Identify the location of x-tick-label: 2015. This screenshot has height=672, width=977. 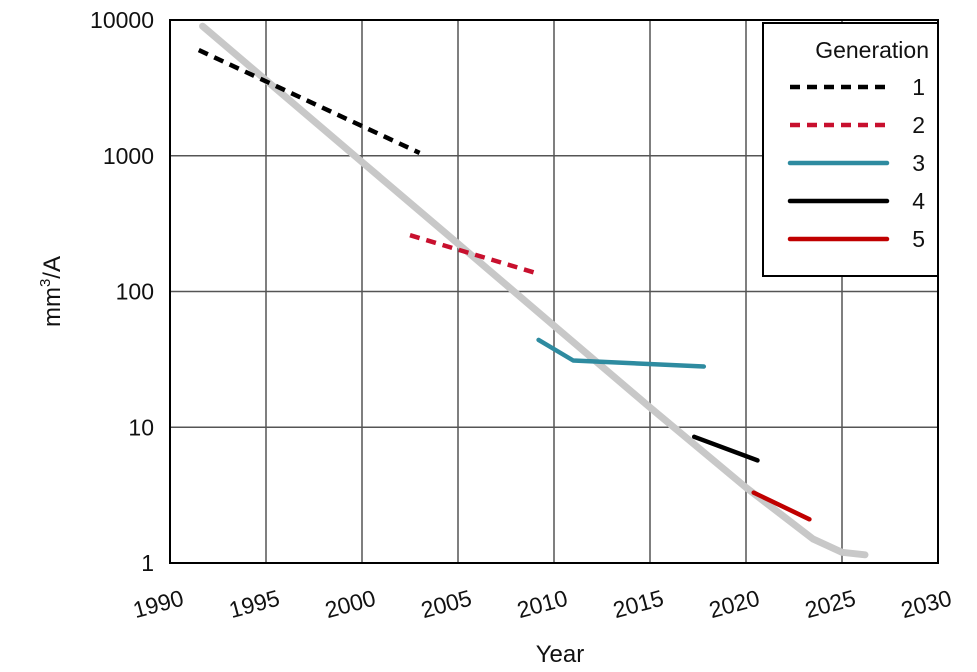
(638, 604).